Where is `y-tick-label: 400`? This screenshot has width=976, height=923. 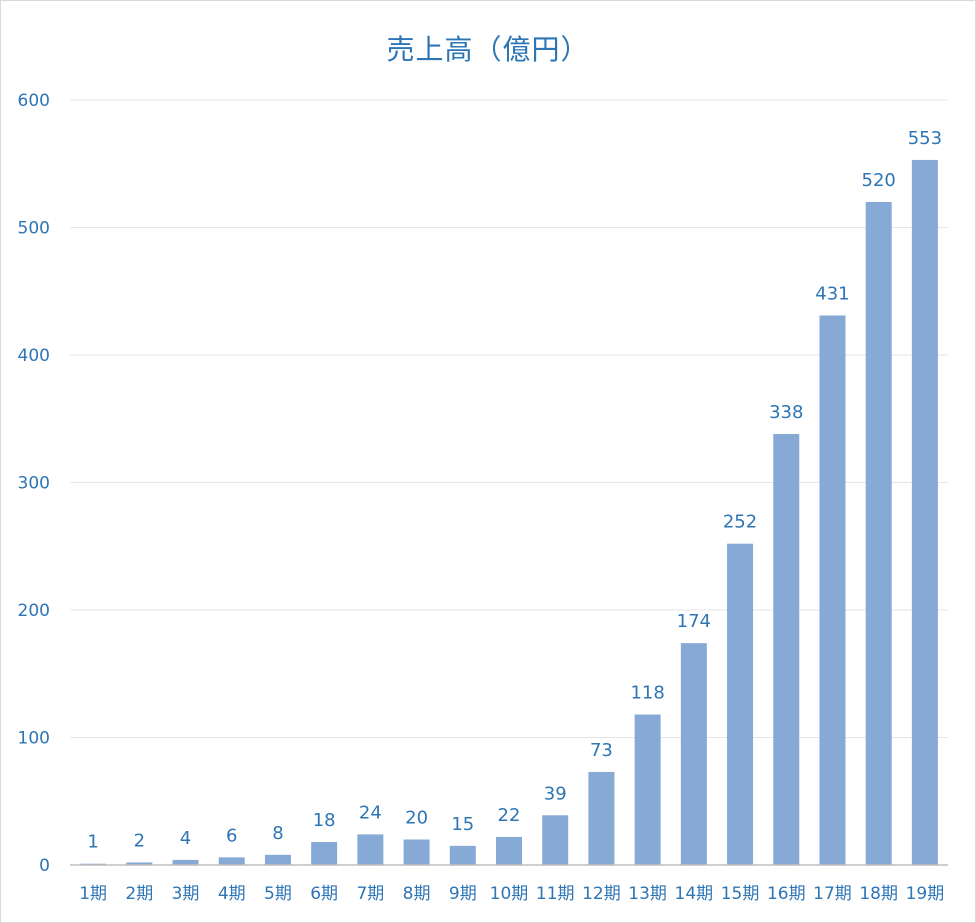 y-tick-label: 400 is located at coordinates (34, 356).